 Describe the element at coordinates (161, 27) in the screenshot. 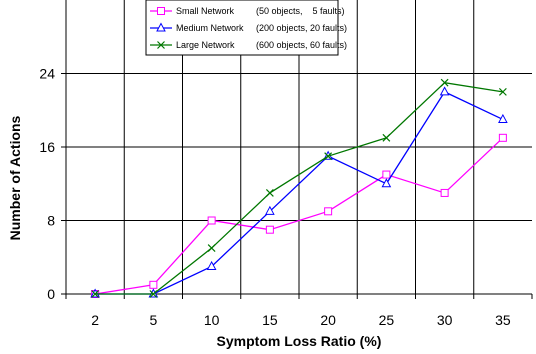

I see `legend-marker-triangle` at that location.